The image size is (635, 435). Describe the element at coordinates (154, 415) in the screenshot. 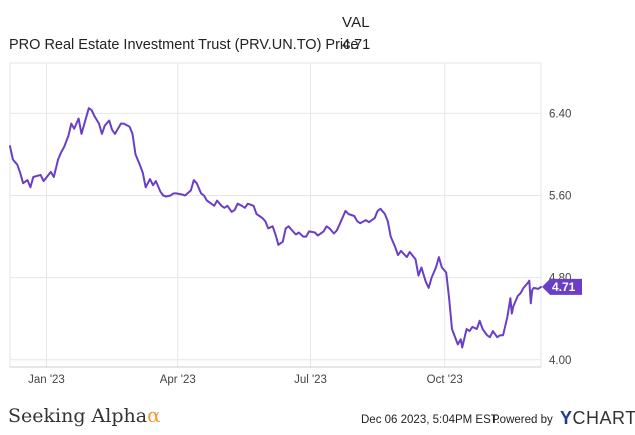

I see `alpha-icon: α` at that location.